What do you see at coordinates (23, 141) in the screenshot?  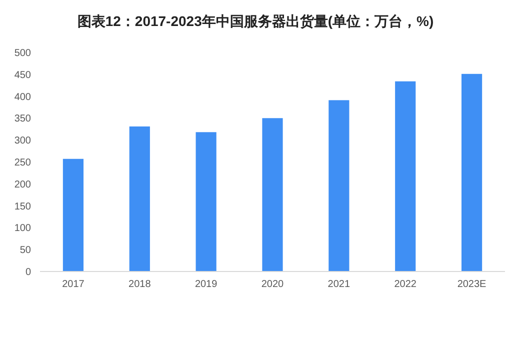 I see `y-tick-label: 300` at bounding box center [23, 141].